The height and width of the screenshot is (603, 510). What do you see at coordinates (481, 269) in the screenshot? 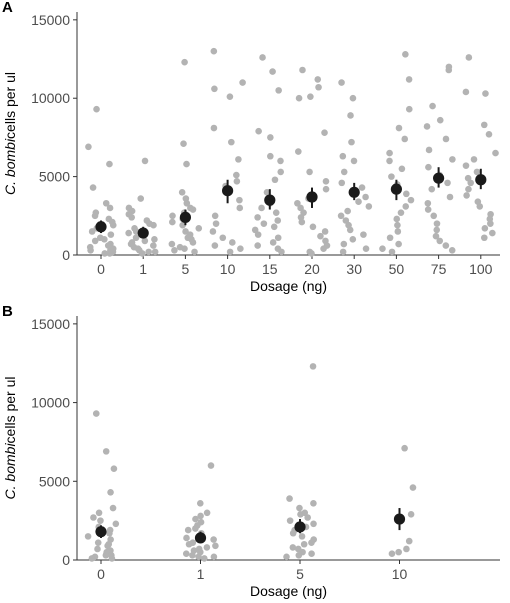
I see `x-tick-label: 100` at bounding box center [481, 269].